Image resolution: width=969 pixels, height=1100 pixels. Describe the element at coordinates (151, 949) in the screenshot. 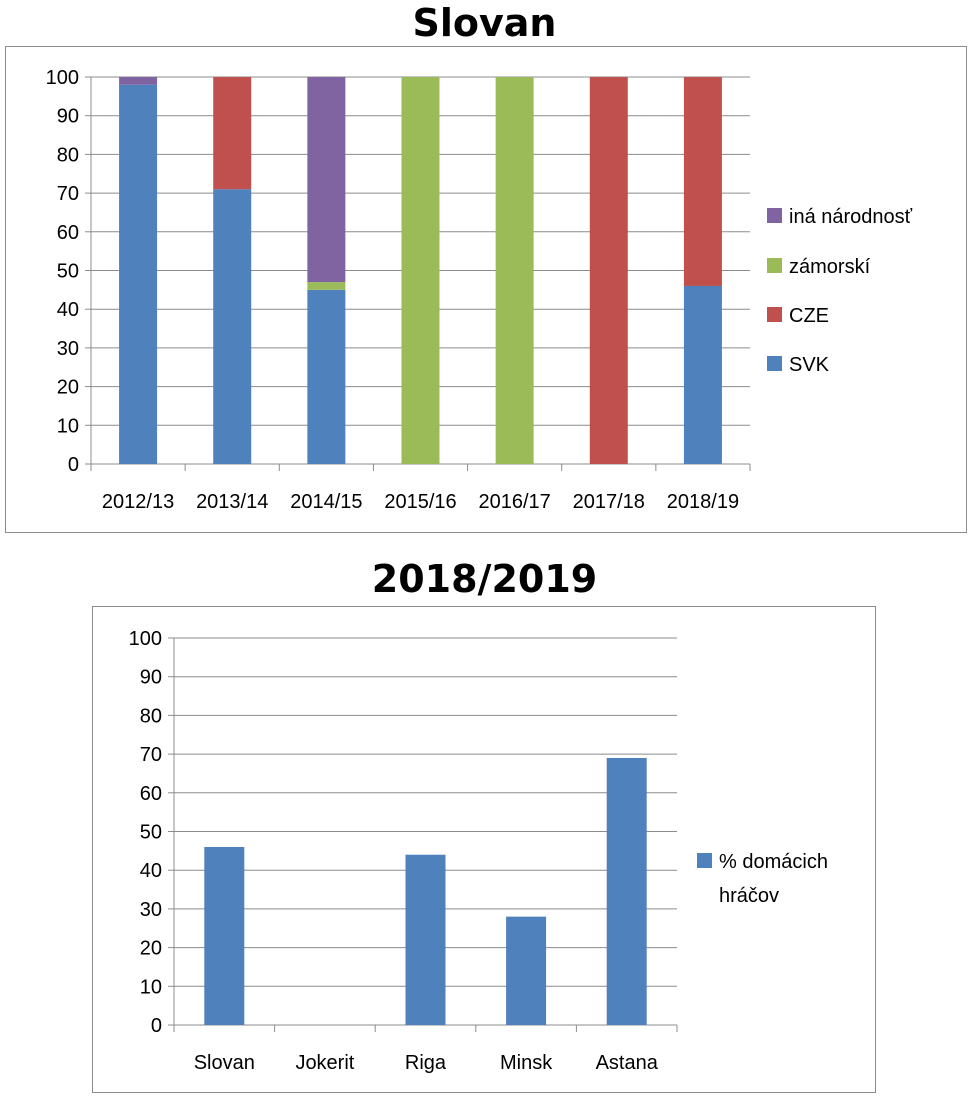

I see `domaci-y-tick-label: 20` at that location.